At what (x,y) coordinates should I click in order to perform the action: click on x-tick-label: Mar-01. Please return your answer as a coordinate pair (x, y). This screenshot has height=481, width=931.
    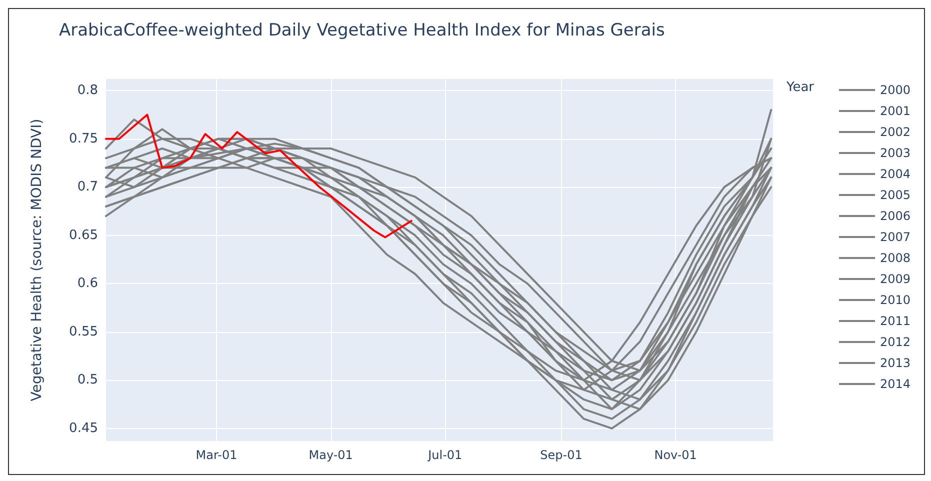
    Looking at the image, I should click on (217, 455).